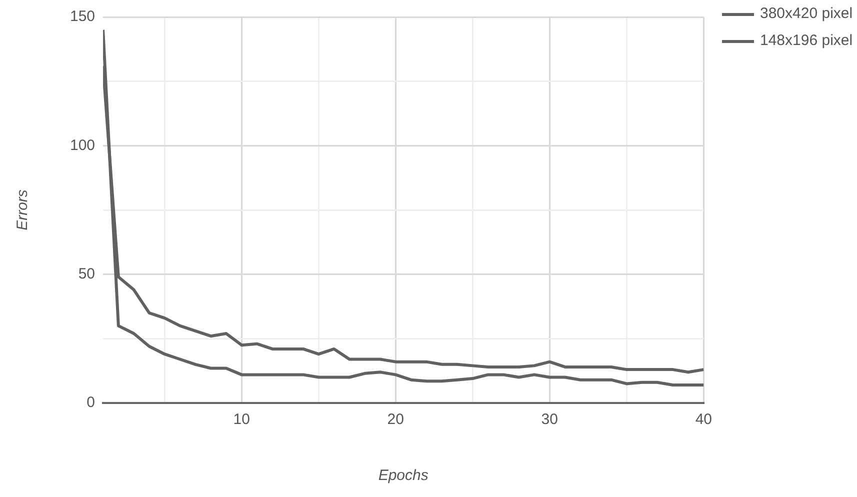  What do you see at coordinates (23, 209) in the screenshot?
I see `y-axis-title: Errors` at bounding box center [23, 209].